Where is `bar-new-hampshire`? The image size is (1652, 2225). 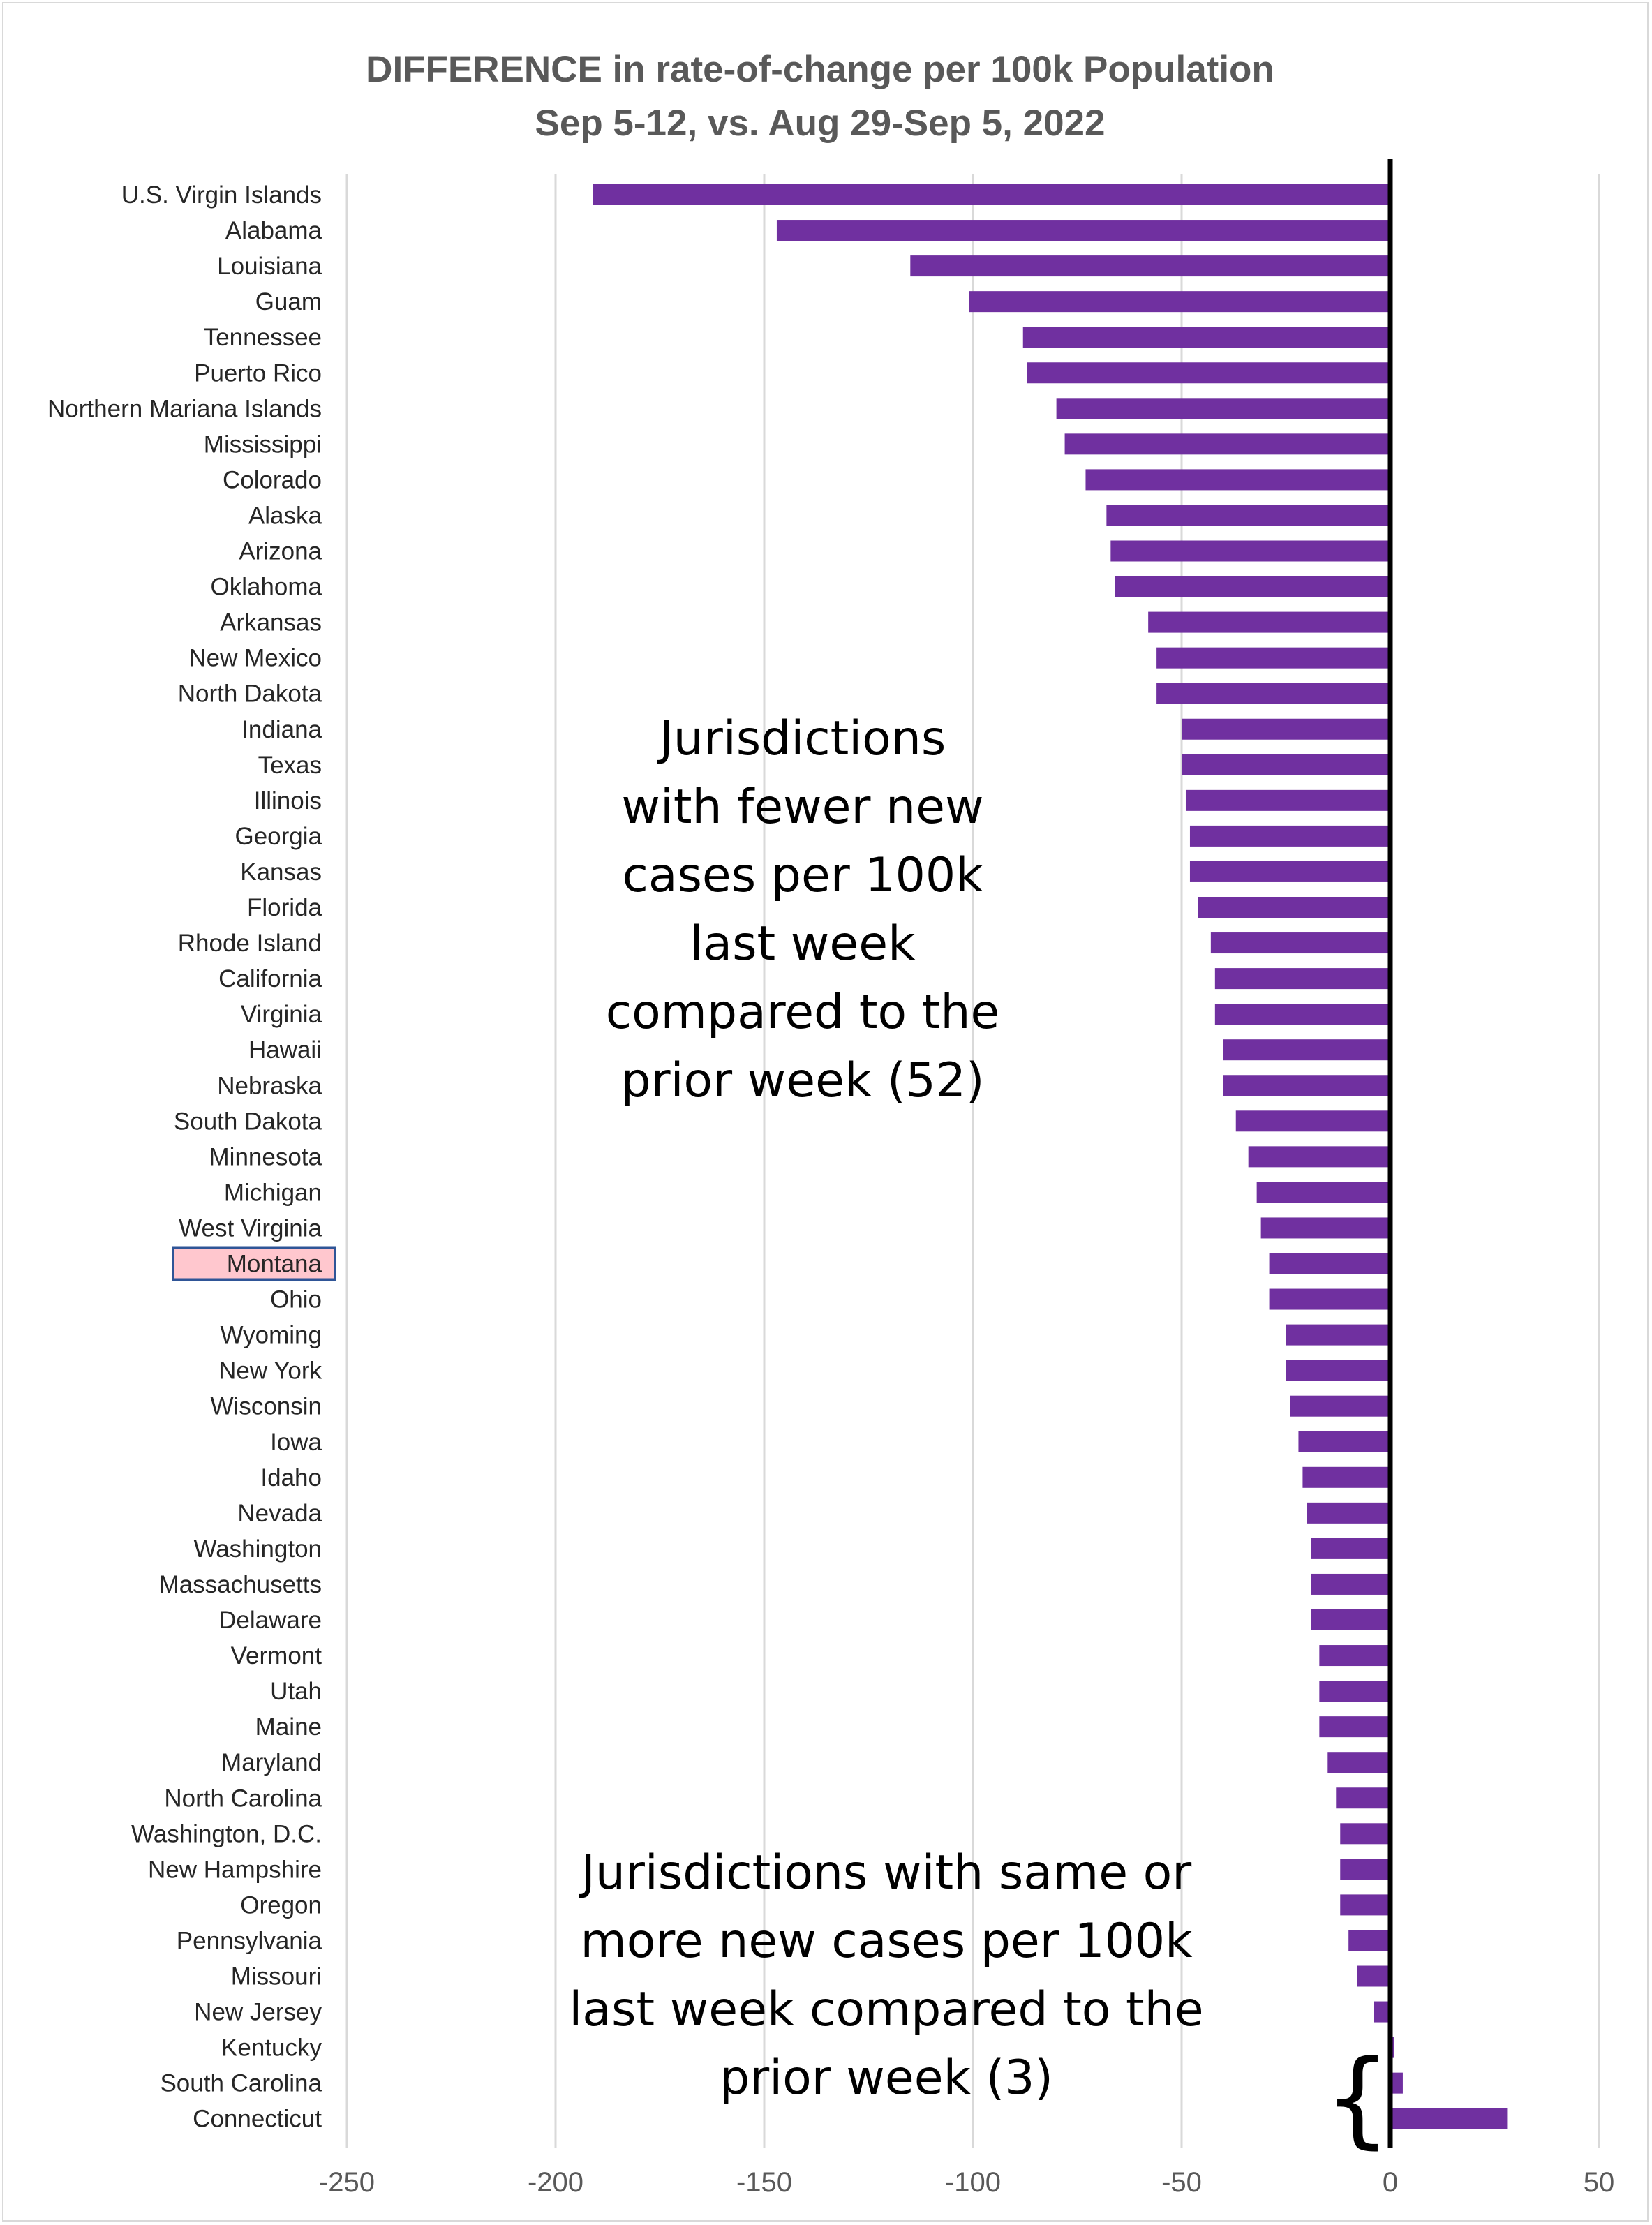
bar-new-hampshire is located at coordinates (1365, 1869).